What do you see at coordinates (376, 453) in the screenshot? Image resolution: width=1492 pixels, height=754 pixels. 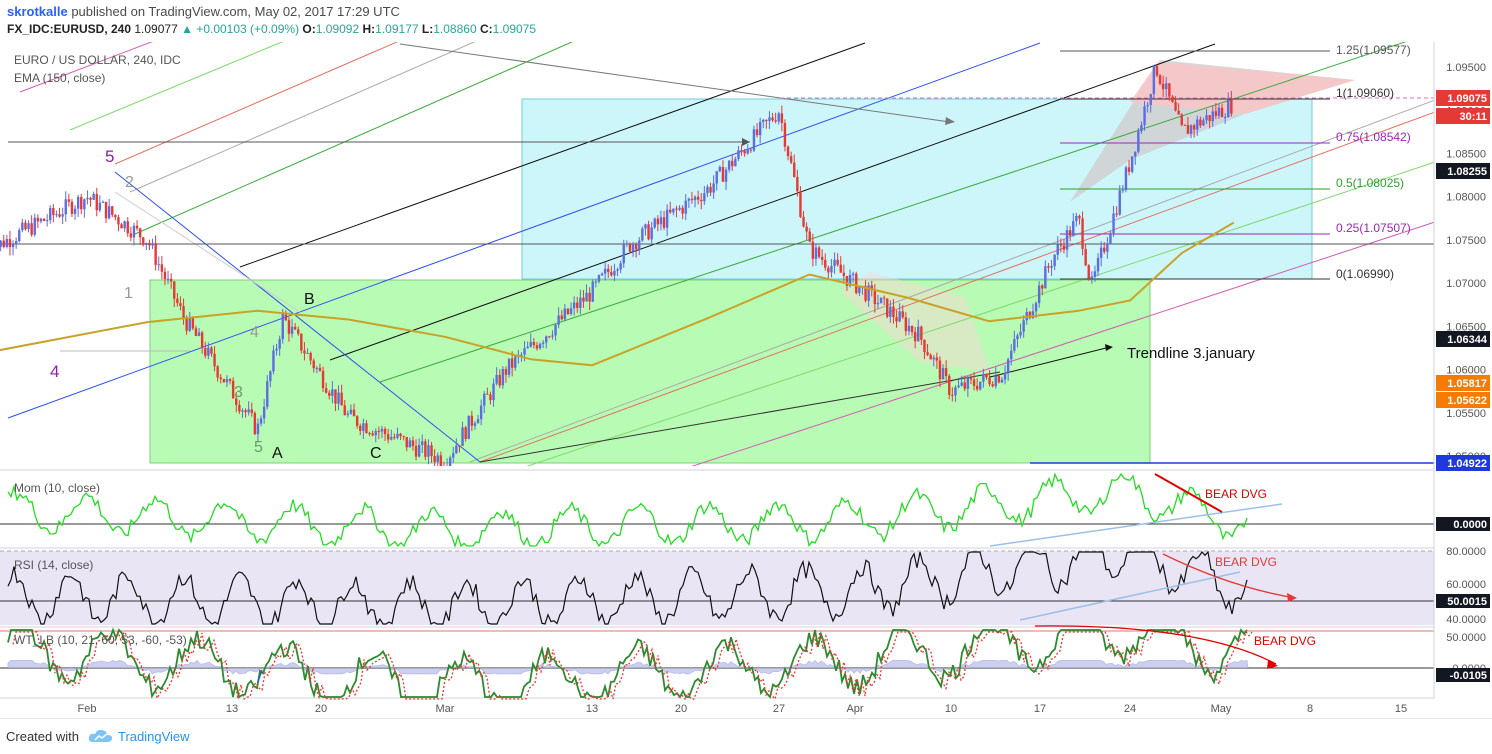 I see `wave-label: C` at bounding box center [376, 453].